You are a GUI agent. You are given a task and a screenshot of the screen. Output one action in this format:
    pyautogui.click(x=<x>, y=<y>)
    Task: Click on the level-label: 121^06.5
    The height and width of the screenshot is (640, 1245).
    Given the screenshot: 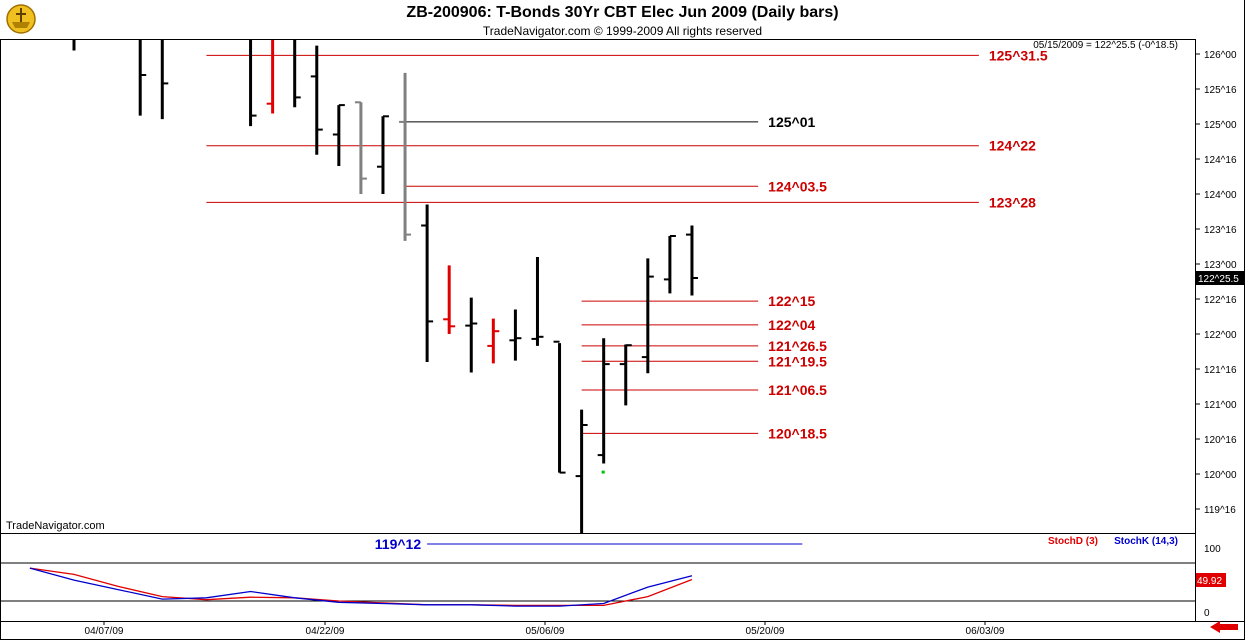 What is the action you would take?
    pyautogui.click(x=797, y=390)
    